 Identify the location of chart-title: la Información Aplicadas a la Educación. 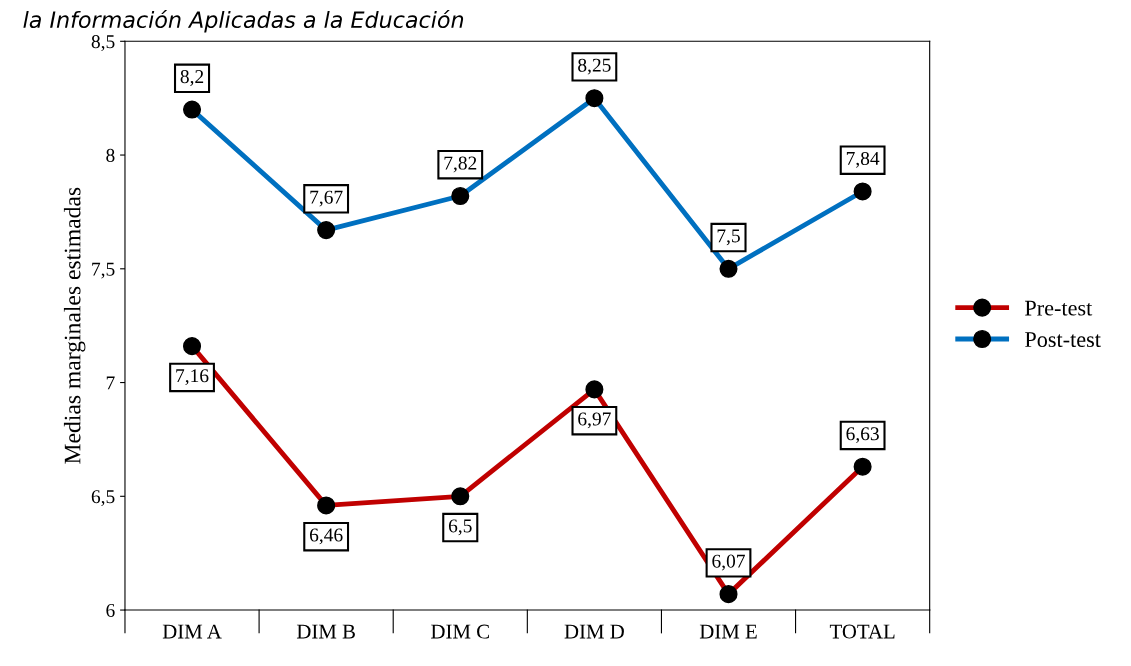
(243, 21).